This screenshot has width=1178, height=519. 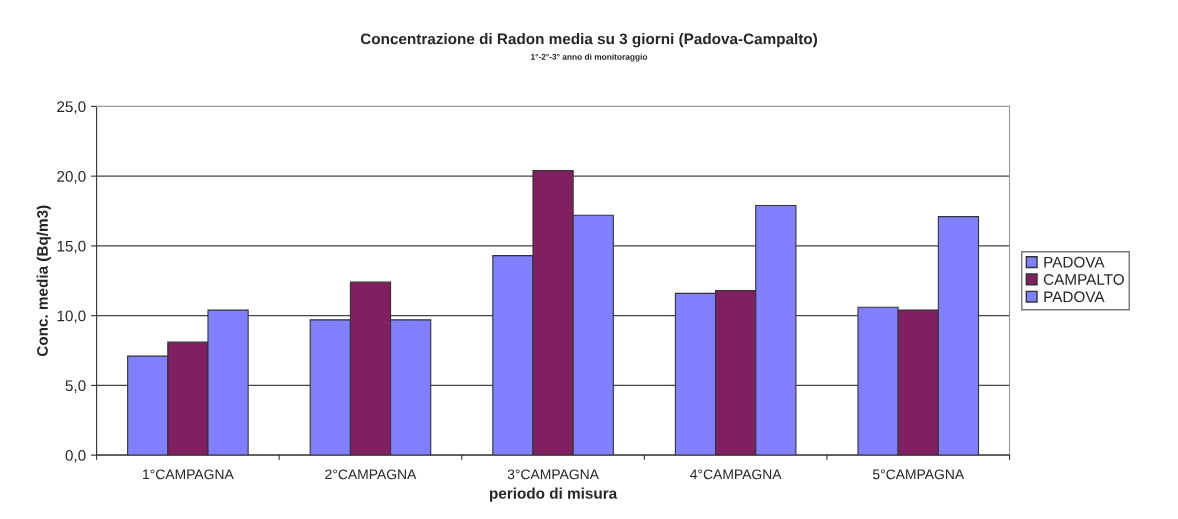 What do you see at coordinates (553, 494) in the screenshot?
I see `x-axis-title: periodo di misura` at bounding box center [553, 494].